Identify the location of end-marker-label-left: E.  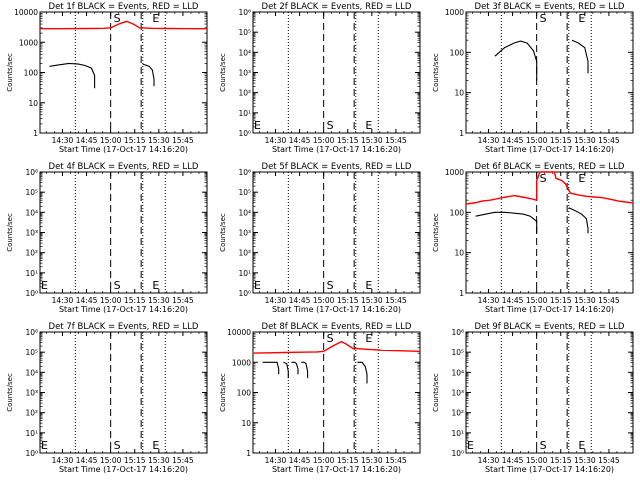
(257, 285).